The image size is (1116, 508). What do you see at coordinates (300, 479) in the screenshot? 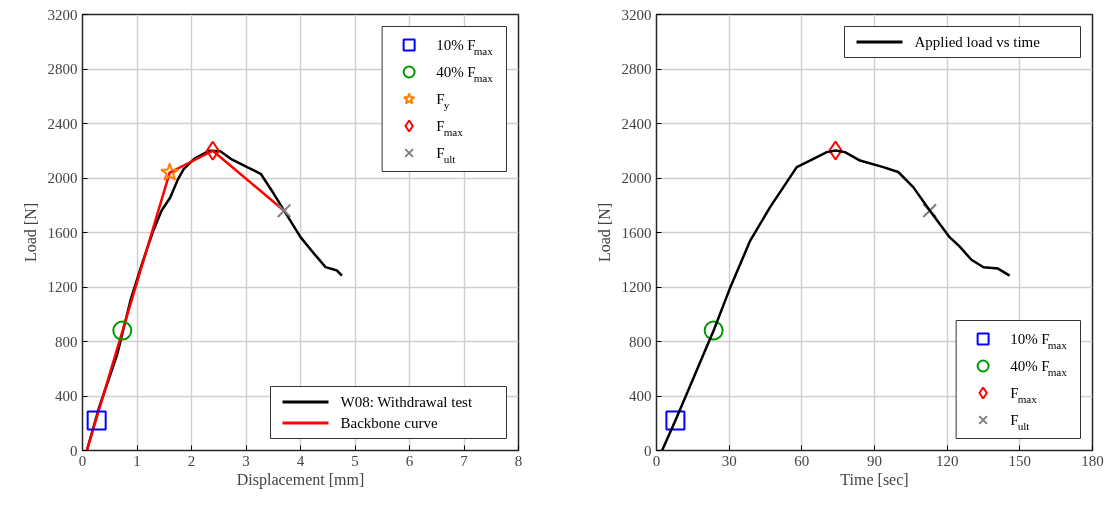
I see `x-axis-title: Displacement [mm]` at bounding box center [300, 479].